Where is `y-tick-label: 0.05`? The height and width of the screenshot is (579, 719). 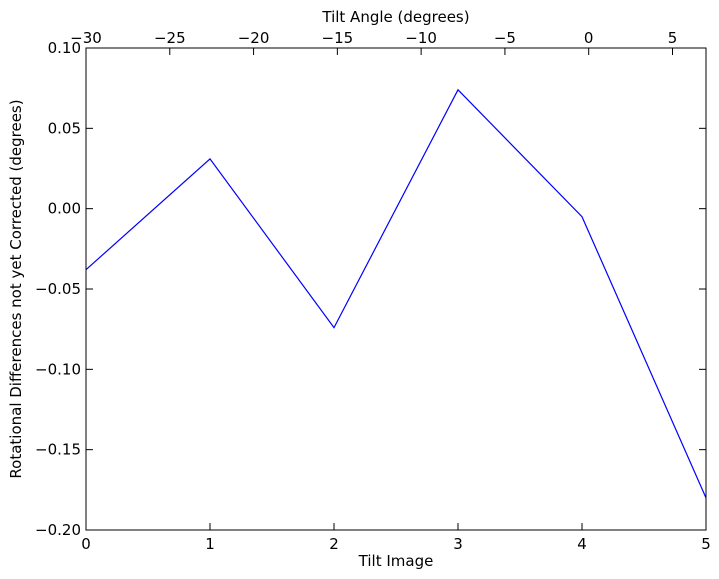
y-tick-label: 0.05 is located at coordinates (64, 128).